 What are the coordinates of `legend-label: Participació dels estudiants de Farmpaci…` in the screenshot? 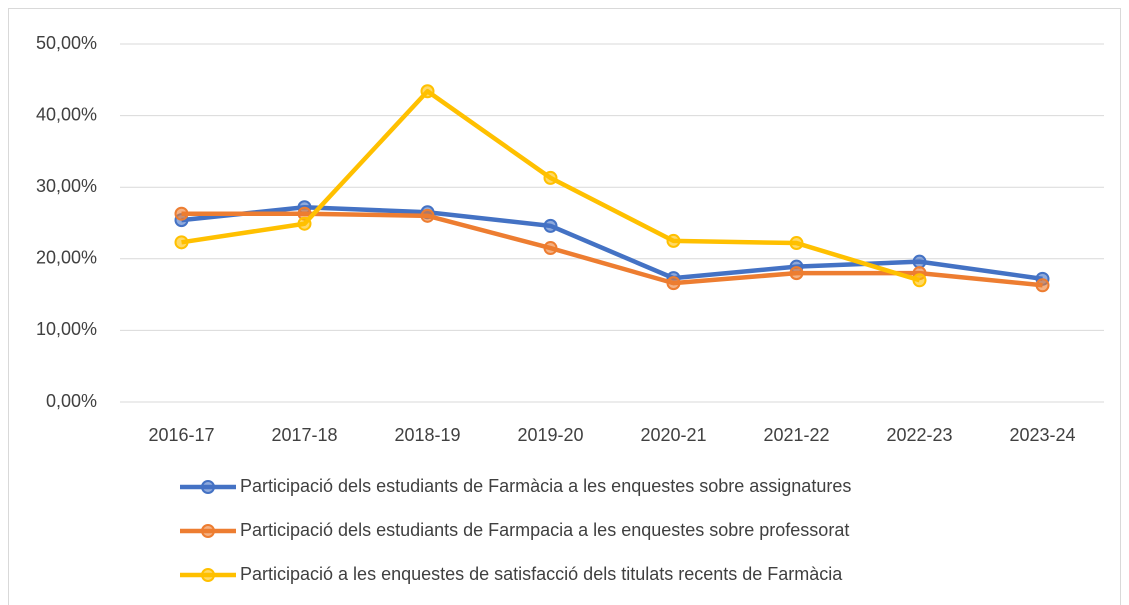 It's located at (544, 530).